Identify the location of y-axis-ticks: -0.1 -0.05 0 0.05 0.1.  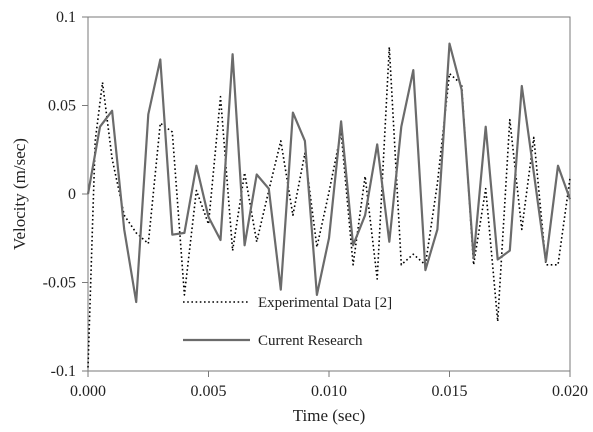
(65, 194).